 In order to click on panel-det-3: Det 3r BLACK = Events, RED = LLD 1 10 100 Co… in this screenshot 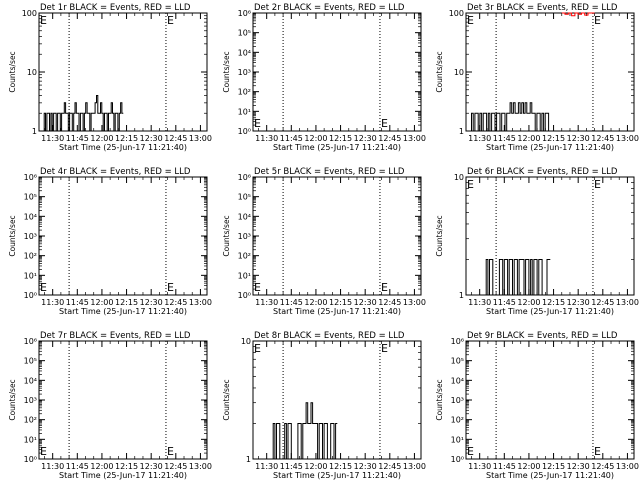, I will do `click(537, 77)`.